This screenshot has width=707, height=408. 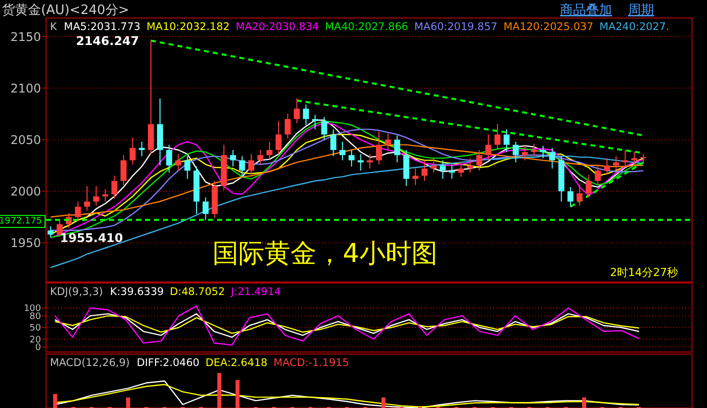 I want to click on chart-subtitle: K, so click(x=54, y=27).